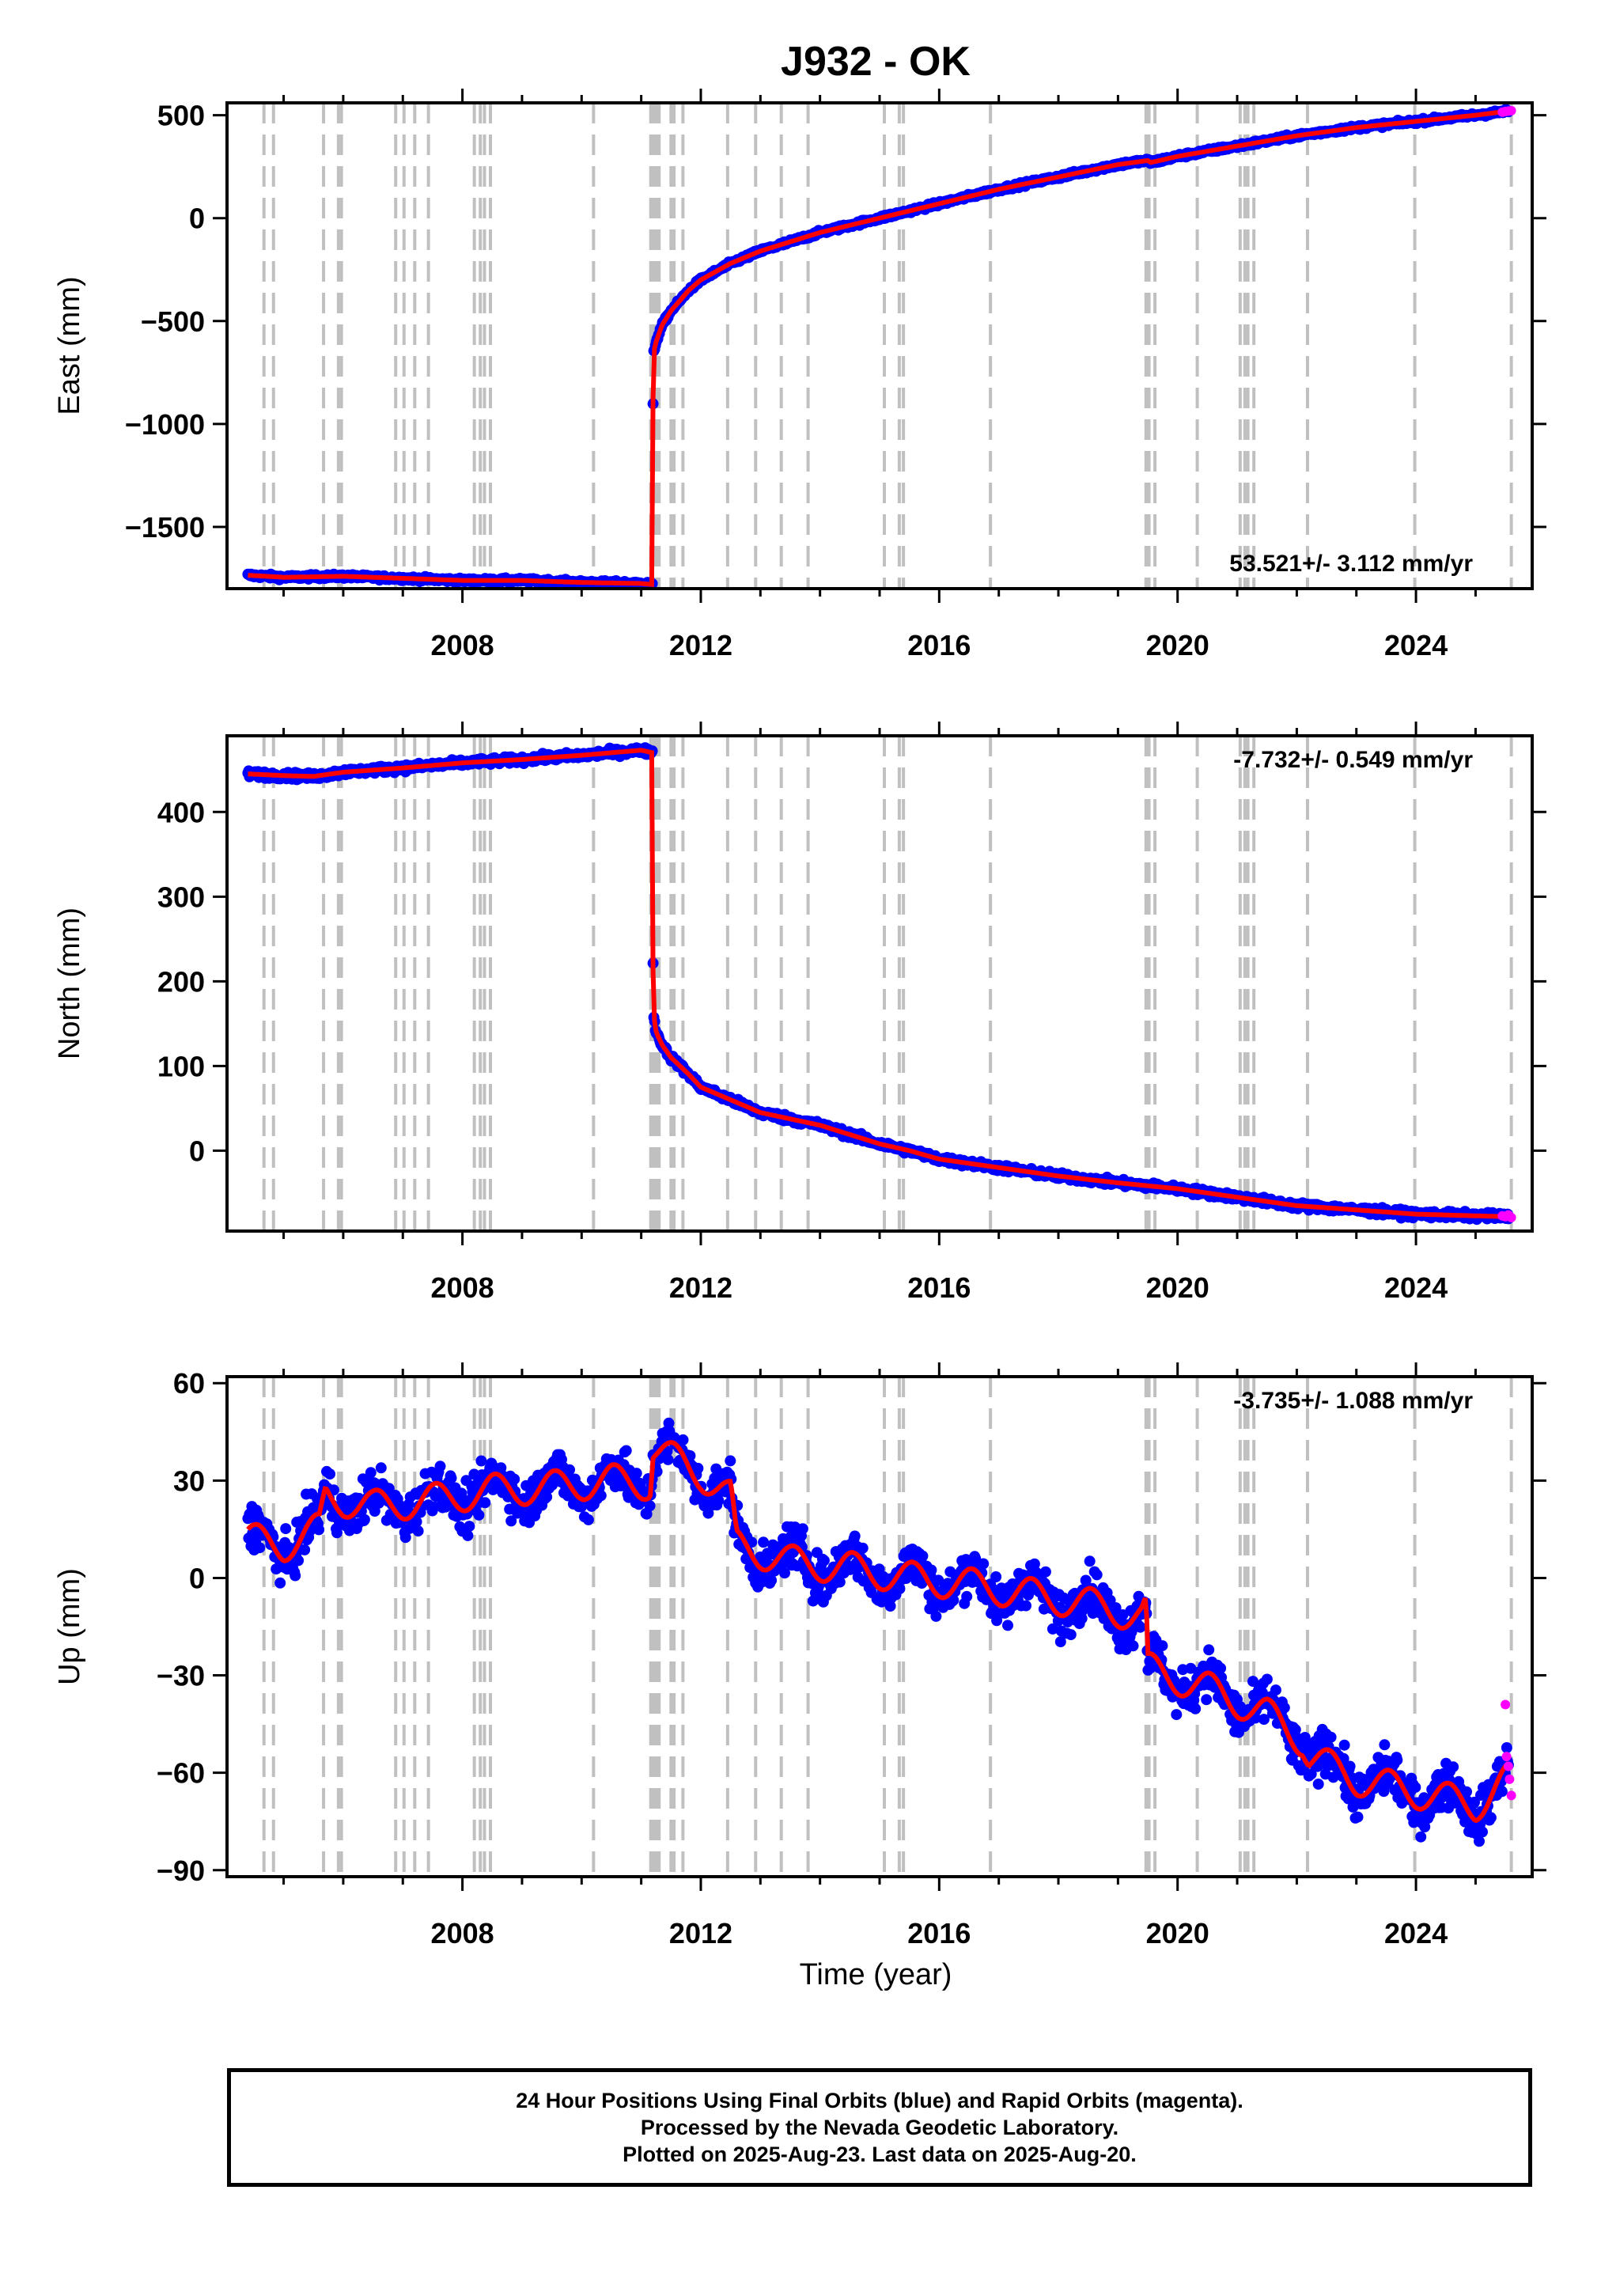 The image size is (1601, 2296). What do you see at coordinates (1353, 760) in the screenshot?
I see `north-rate-label: -7.732+/- 0.549 mm/yr` at bounding box center [1353, 760].